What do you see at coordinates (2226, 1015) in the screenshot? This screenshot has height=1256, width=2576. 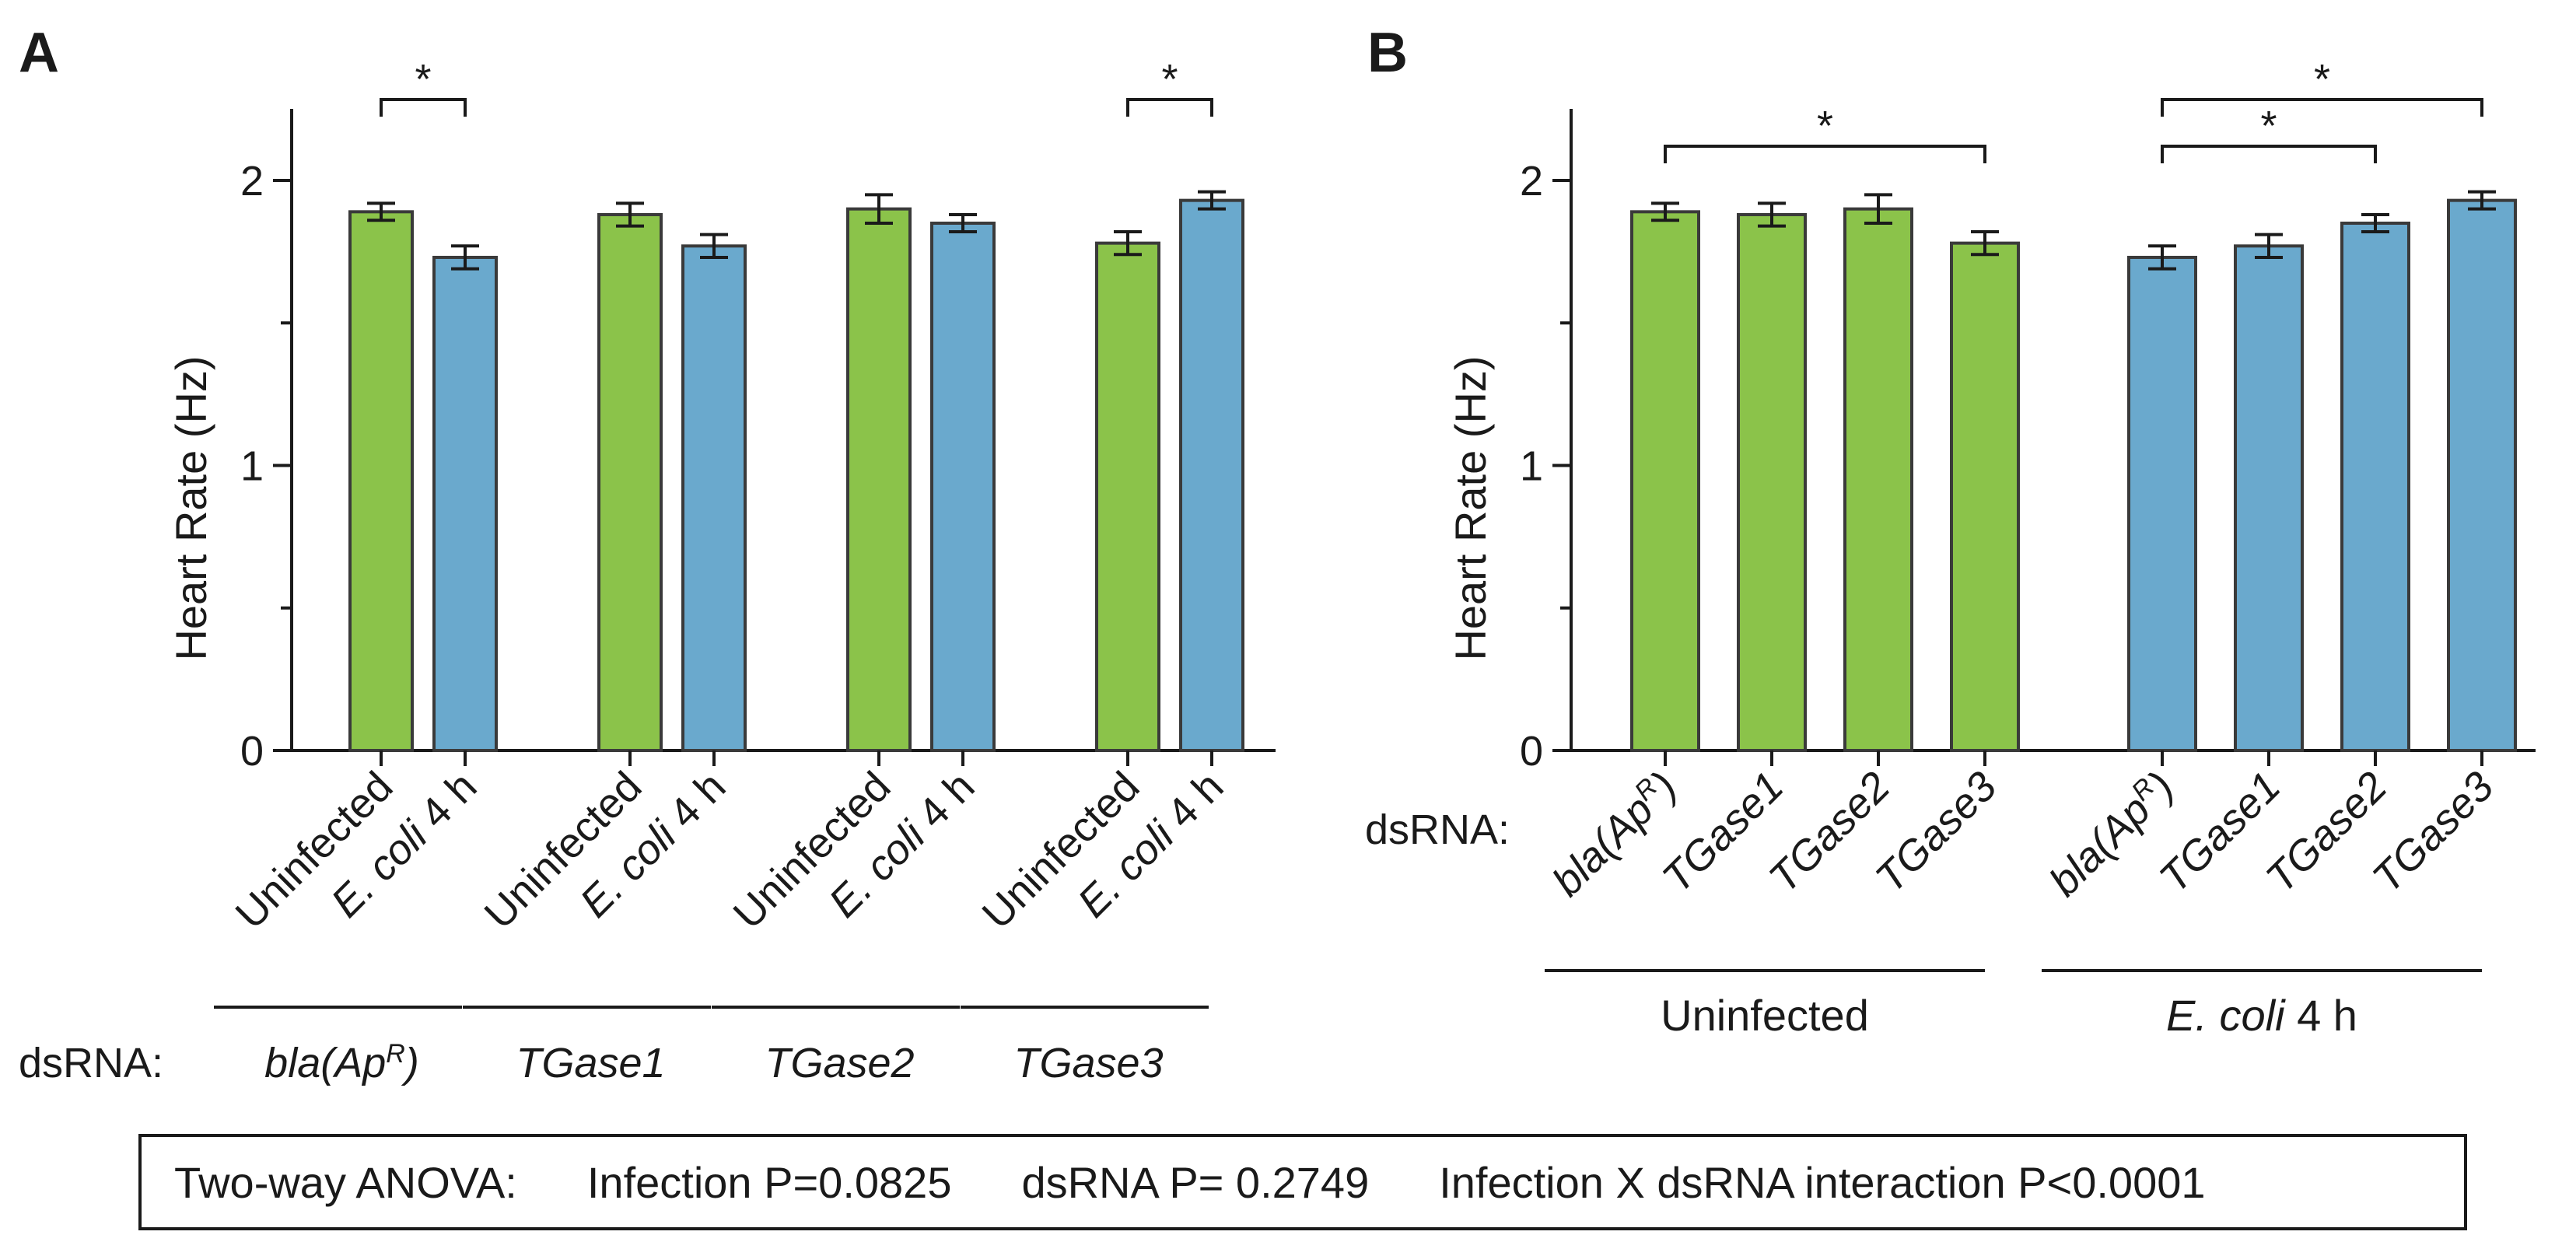 I see `condition-group-label-italic: E. coli` at bounding box center [2226, 1015].